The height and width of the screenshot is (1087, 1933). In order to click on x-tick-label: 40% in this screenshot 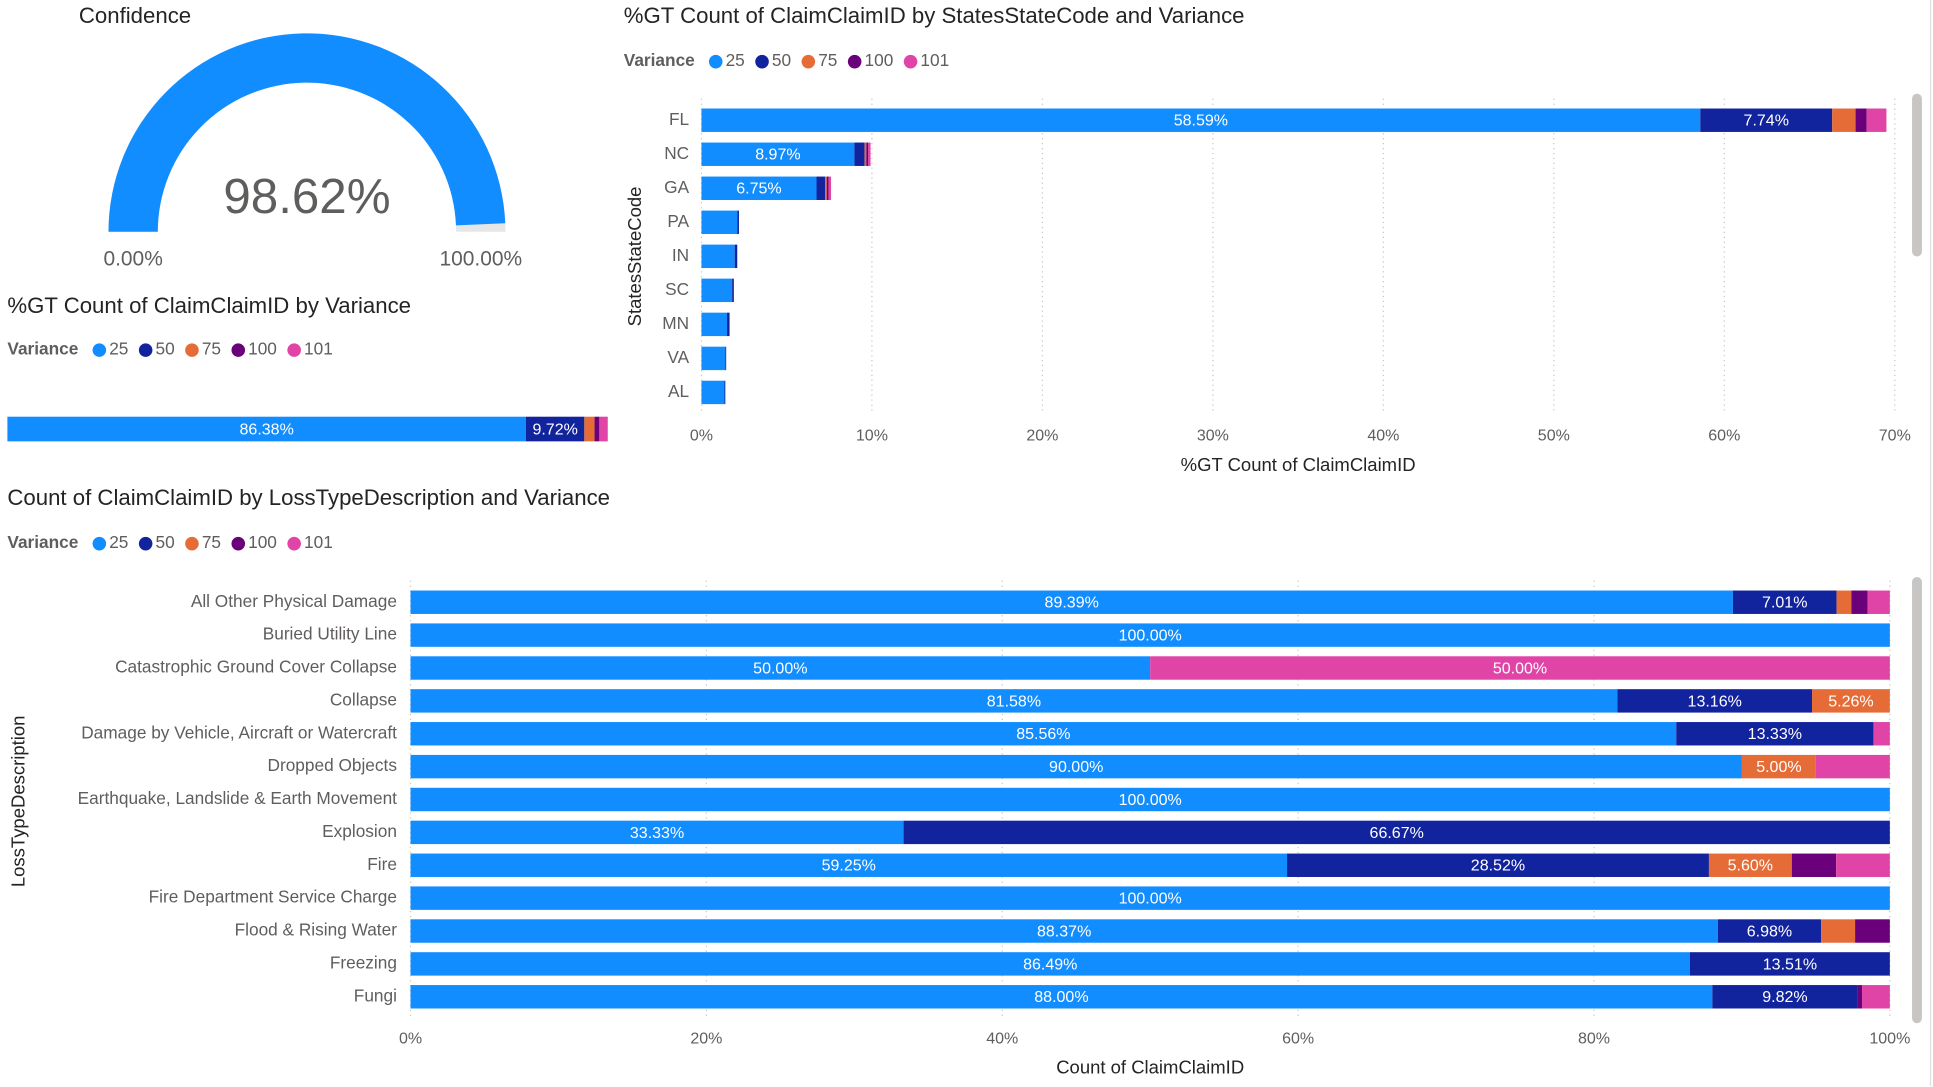, I will do `click(1002, 1038)`.